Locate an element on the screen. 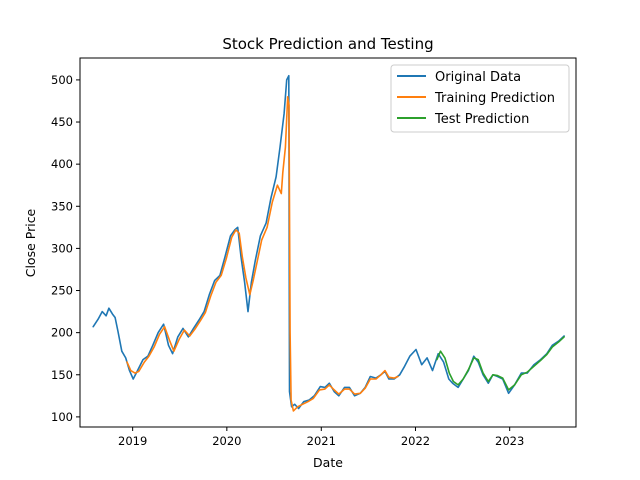 This screenshot has width=640, height=480. x-axis: 2019 2020 2021 2022 2023 is located at coordinates (321, 437).